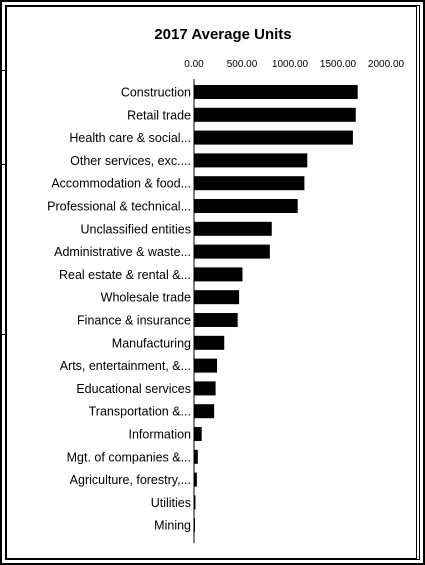 Image resolution: width=425 pixels, height=565 pixels. What do you see at coordinates (159, 115) in the screenshot?
I see `category-label: Retail trade` at bounding box center [159, 115].